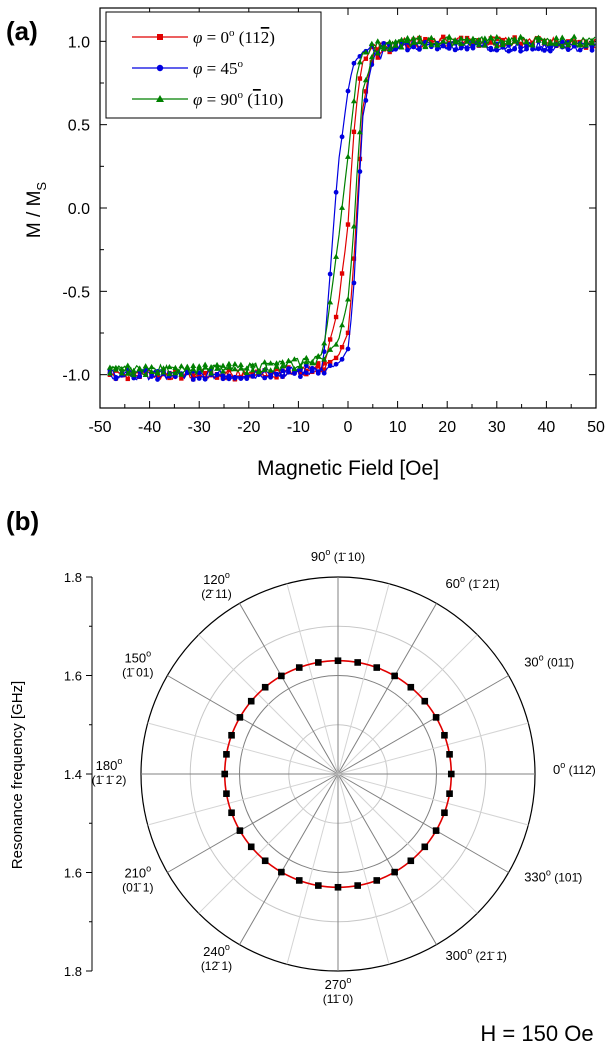 Image resolution: width=611 pixels, height=1046 pixels. Describe the element at coordinates (338, 555) in the screenshot. I see `angle-label: 90o (1̄ 10)` at that location.